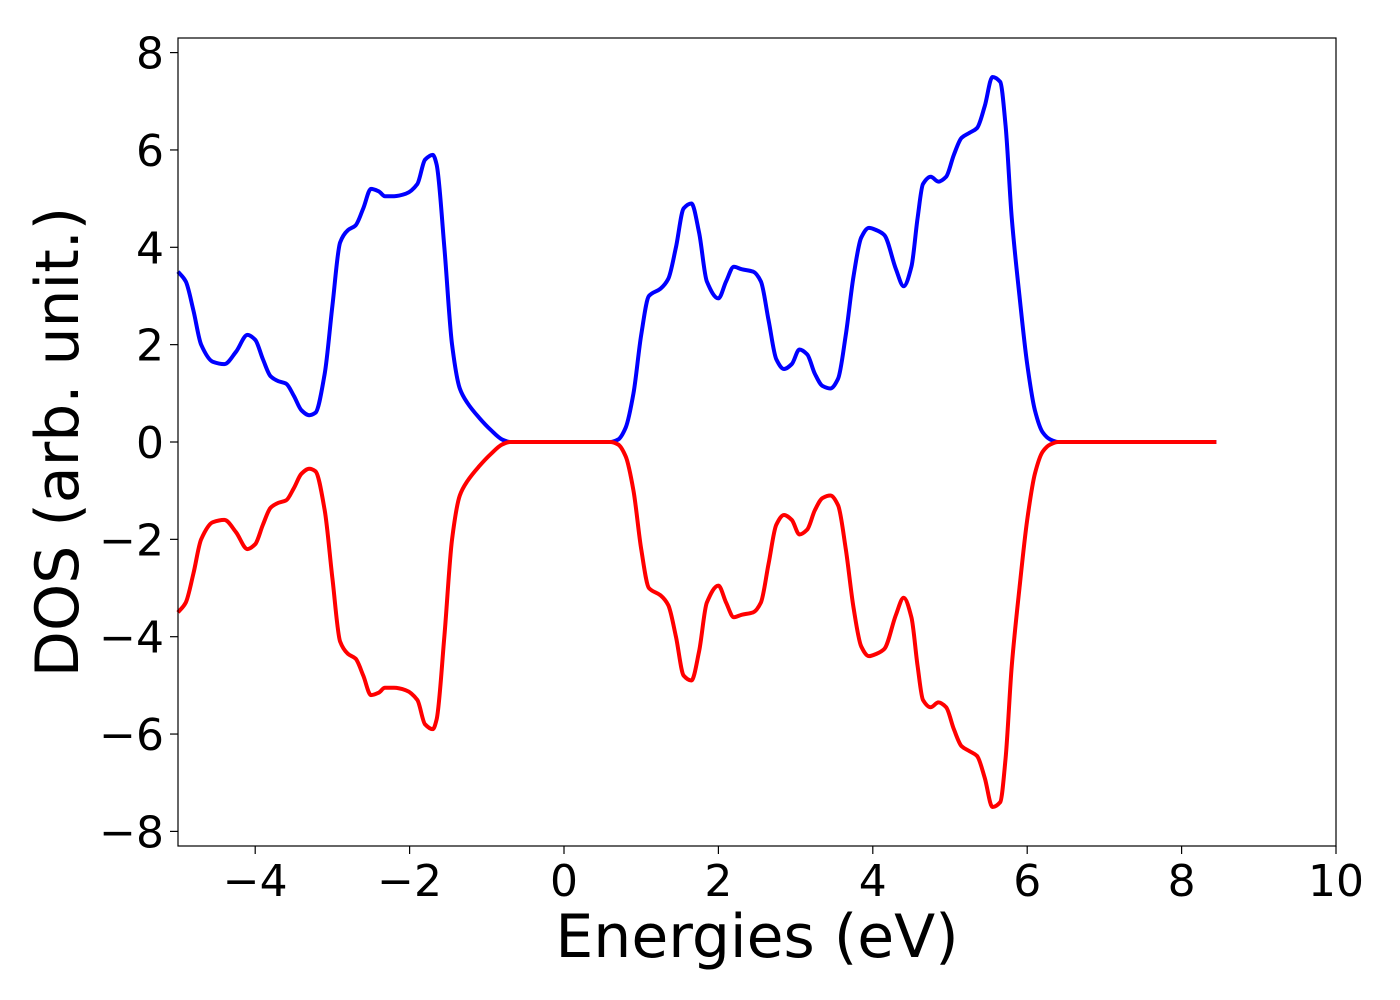 The width and height of the screenshot is (1400, 1000). What do you see at coordinates (150, 248) in the screenshot?
I see `y-tick-label: 4` at bounding box center [150, 248].